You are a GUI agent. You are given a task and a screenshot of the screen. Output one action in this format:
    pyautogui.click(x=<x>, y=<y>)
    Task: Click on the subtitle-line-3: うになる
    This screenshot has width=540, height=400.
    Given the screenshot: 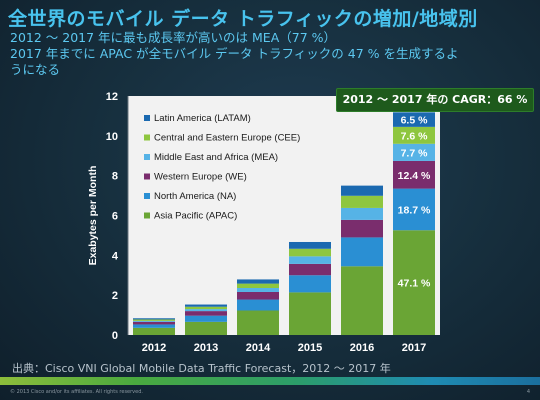 What is the action you would take?
    pyautogui.click(x=35, y=69)
    